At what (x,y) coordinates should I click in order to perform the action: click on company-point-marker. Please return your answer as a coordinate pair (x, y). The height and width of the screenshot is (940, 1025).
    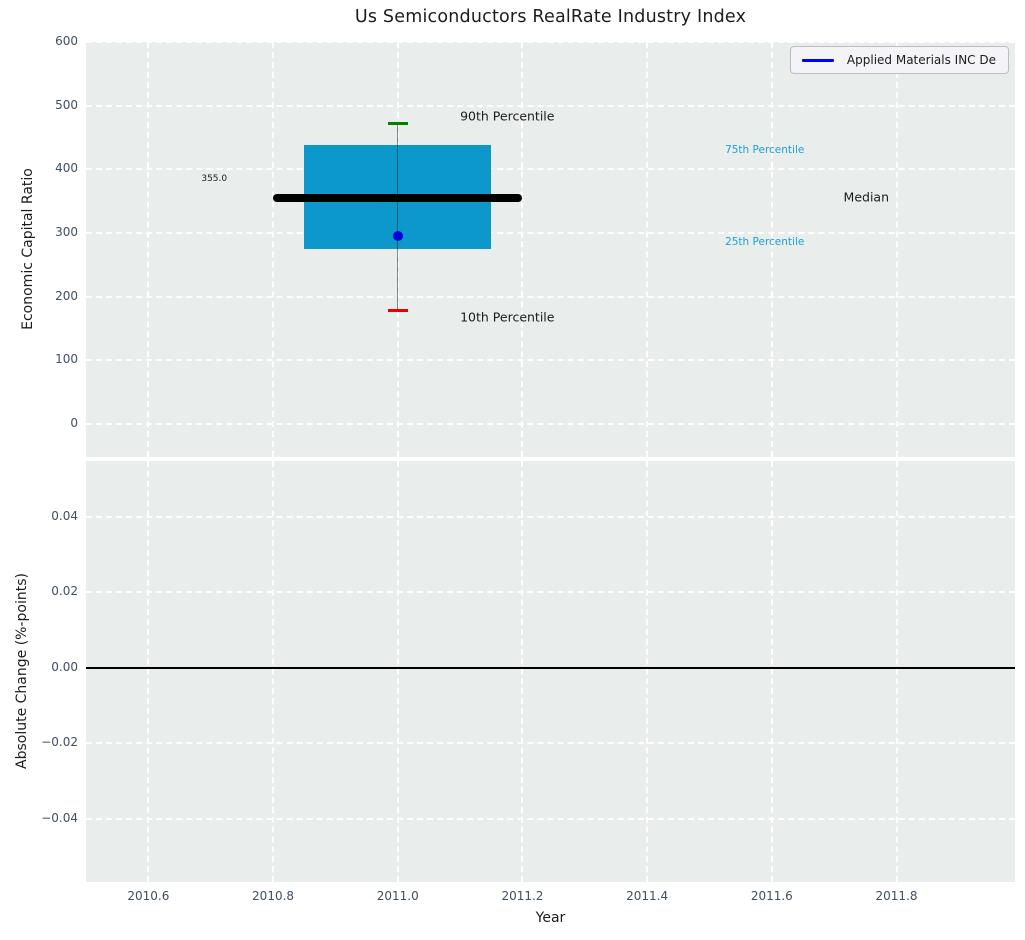
    Looking at the image, I should click on (397, 236).